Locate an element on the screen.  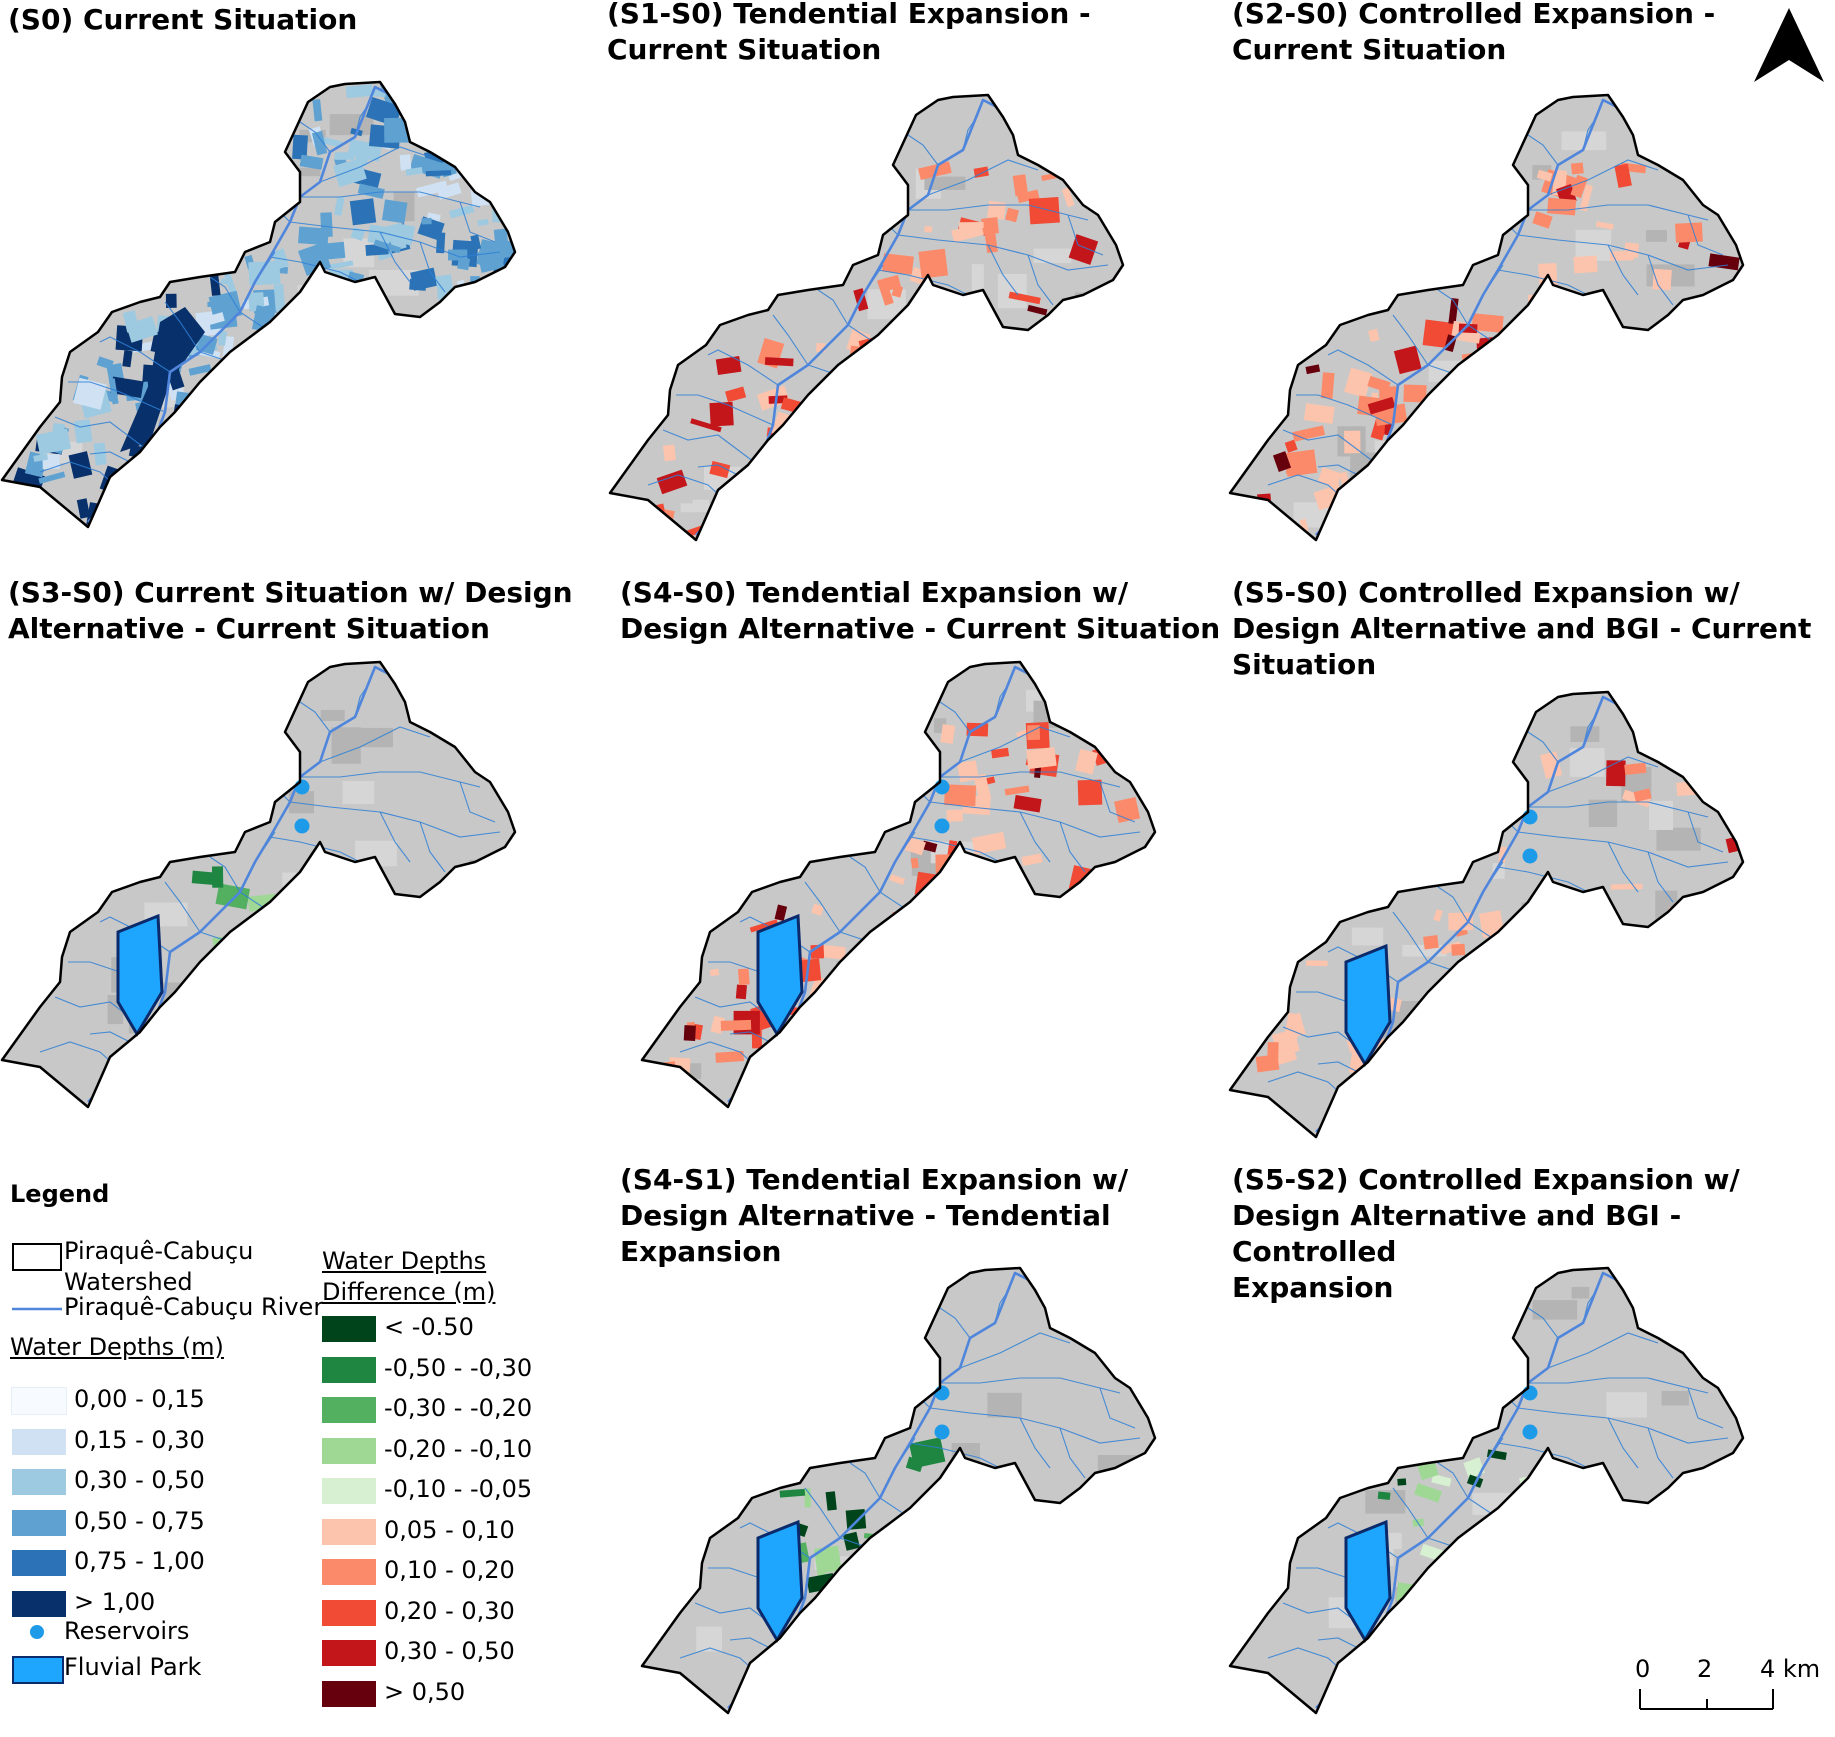
diff-class-label: 0,30 - 0,50 is located at coordinates (449, 1651).